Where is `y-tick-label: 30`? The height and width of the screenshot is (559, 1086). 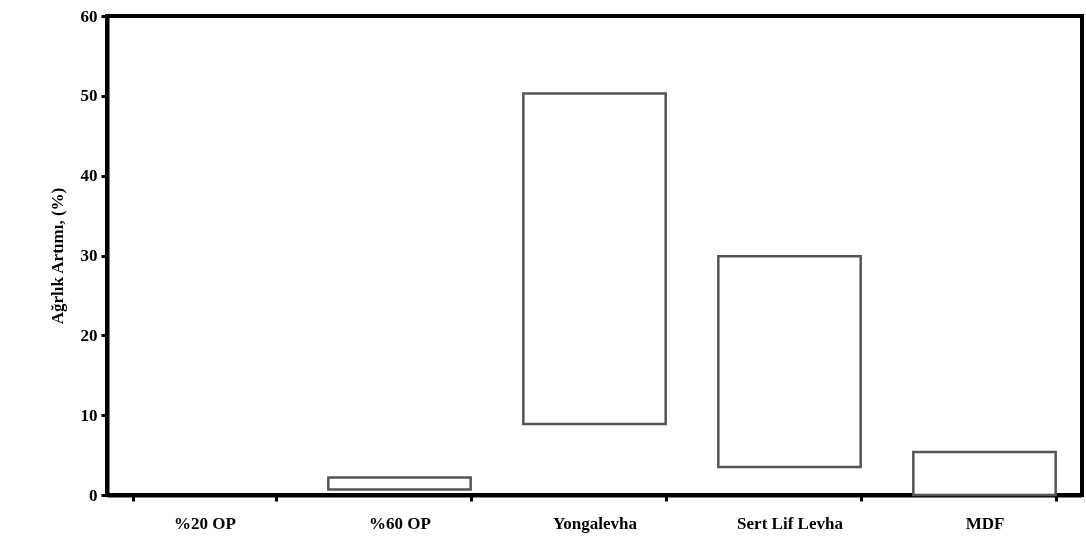
y-tick-label: 30 is located at coordinates (89, 255).